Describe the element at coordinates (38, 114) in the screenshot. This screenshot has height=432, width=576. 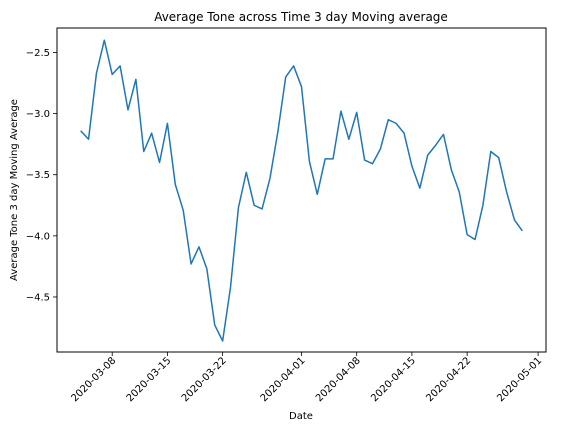
I see `y-tick-label: −3.0` at that location.